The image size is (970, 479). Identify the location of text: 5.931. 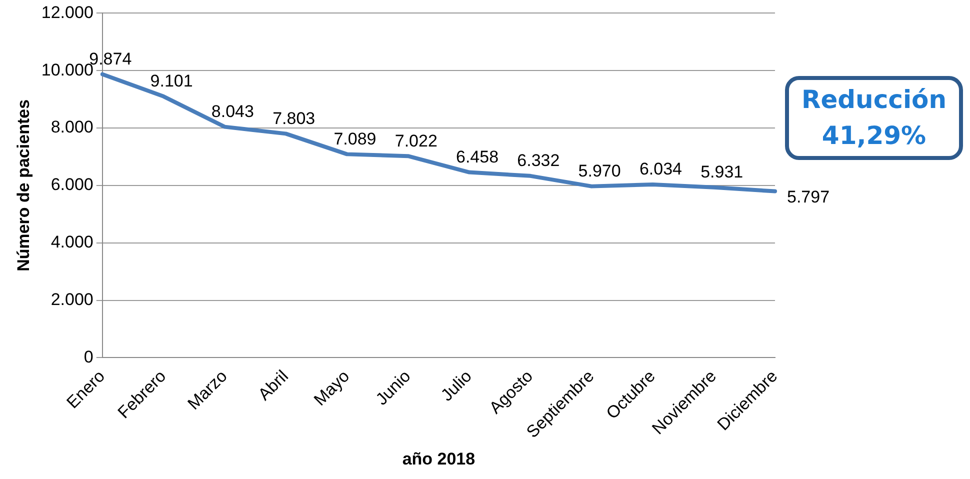
(722, 172).